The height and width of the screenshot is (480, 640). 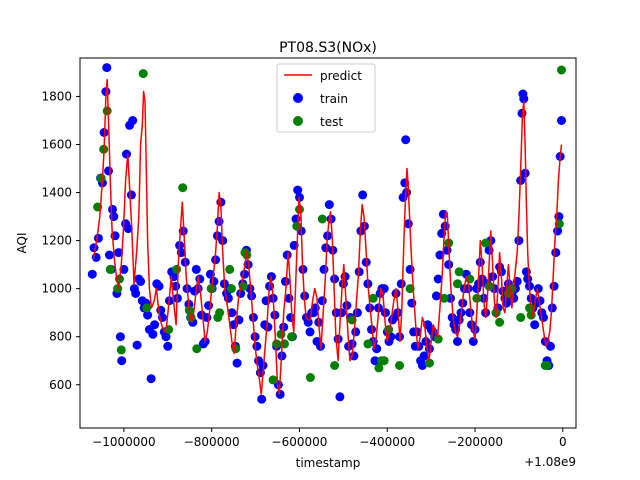 I want to click on x-tick-label: −400000, so click(x=387, y=442).